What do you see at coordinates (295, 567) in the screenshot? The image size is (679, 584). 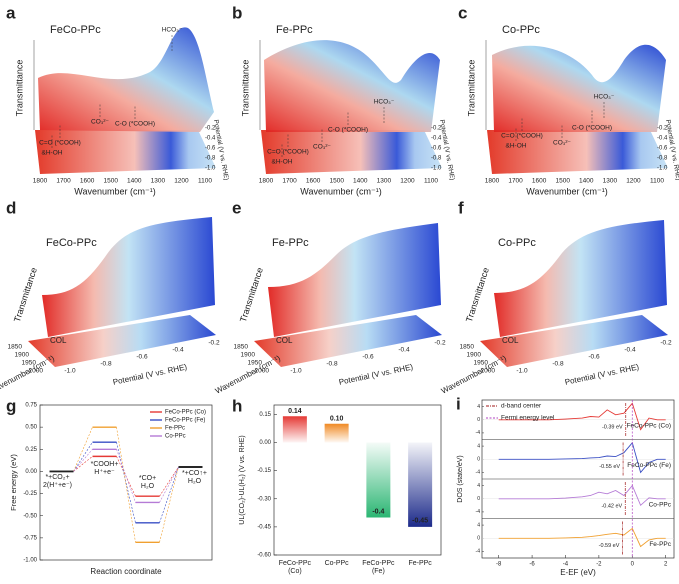 I see `x-tick-label: FeCo-PPc (Co)` at bounding box center [295, 567].